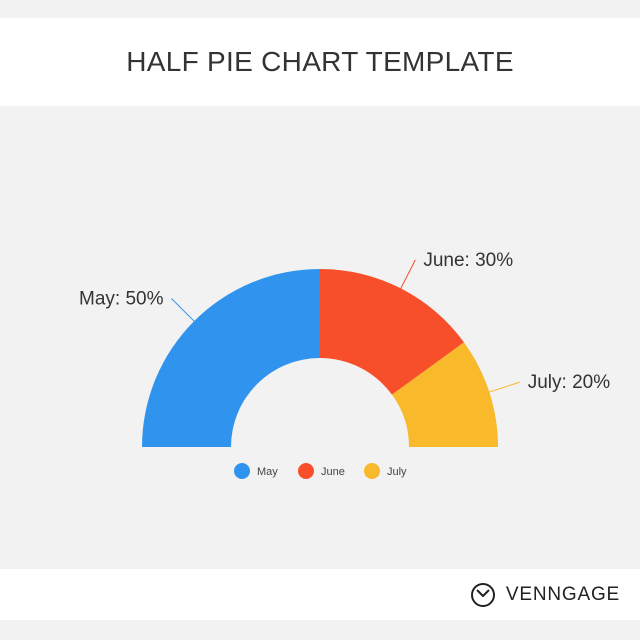 Image resolution: width=640 pixels, height=640 pixels. I want to click on leader-line-july, so click(500, 388).